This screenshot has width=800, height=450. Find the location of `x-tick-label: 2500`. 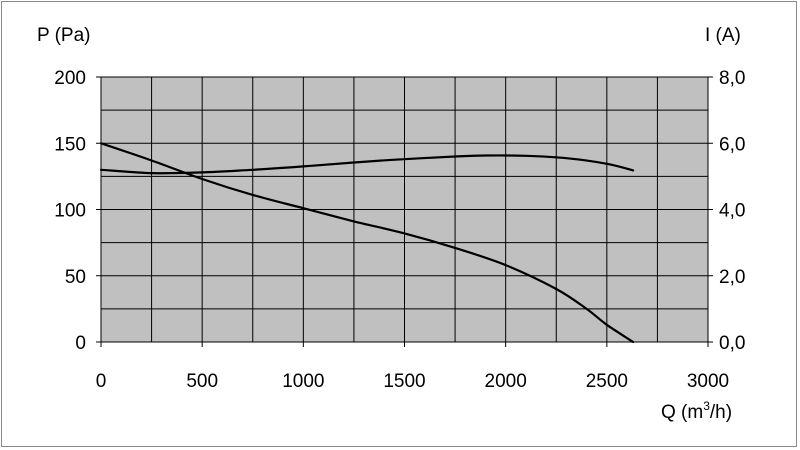

x-tick-label: 2500 is located at coordinates (607, 381).